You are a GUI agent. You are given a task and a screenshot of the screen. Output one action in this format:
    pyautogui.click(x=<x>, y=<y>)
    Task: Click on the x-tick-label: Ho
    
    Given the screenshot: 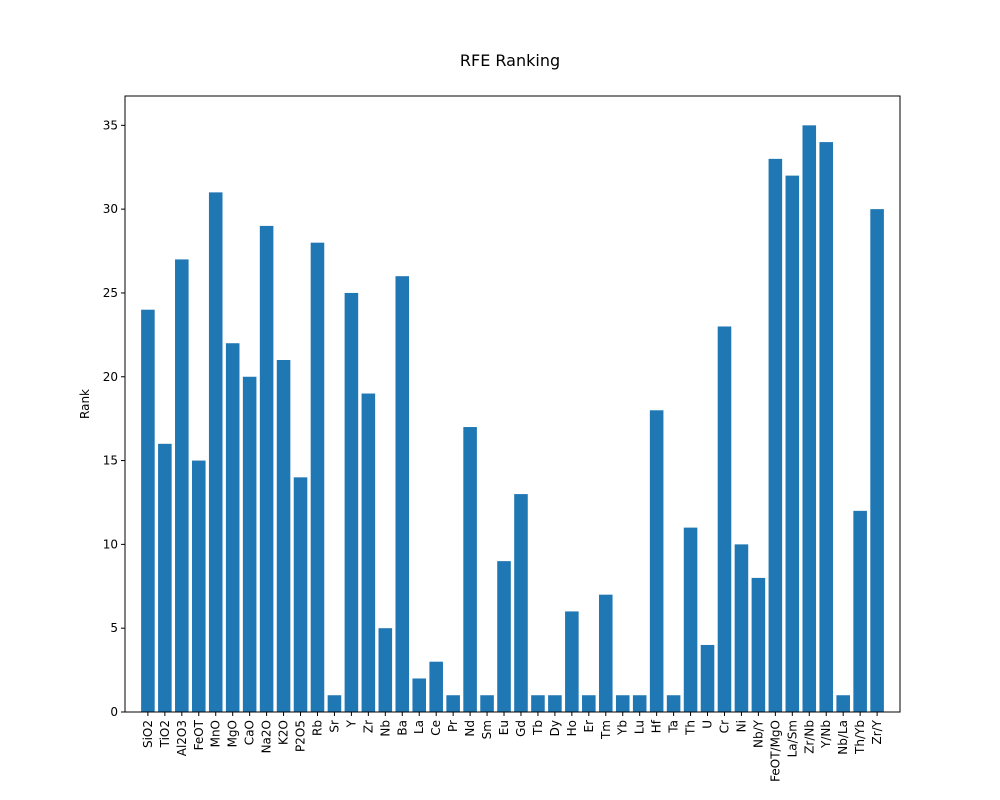 What is the action you would take?
    pyautogui.click(x=572, y=728)
    